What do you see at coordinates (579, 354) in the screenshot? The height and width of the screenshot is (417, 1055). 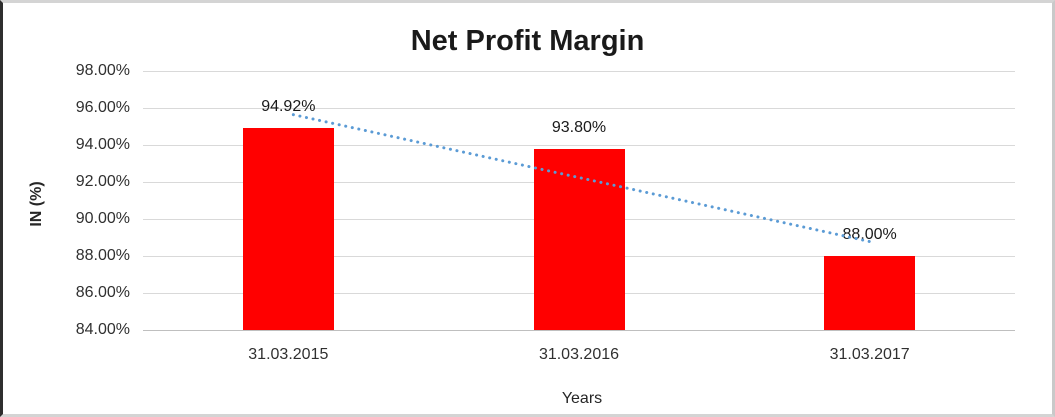 I see `x-tick-label: 31.03.2016` at bounding box center [579, 354].